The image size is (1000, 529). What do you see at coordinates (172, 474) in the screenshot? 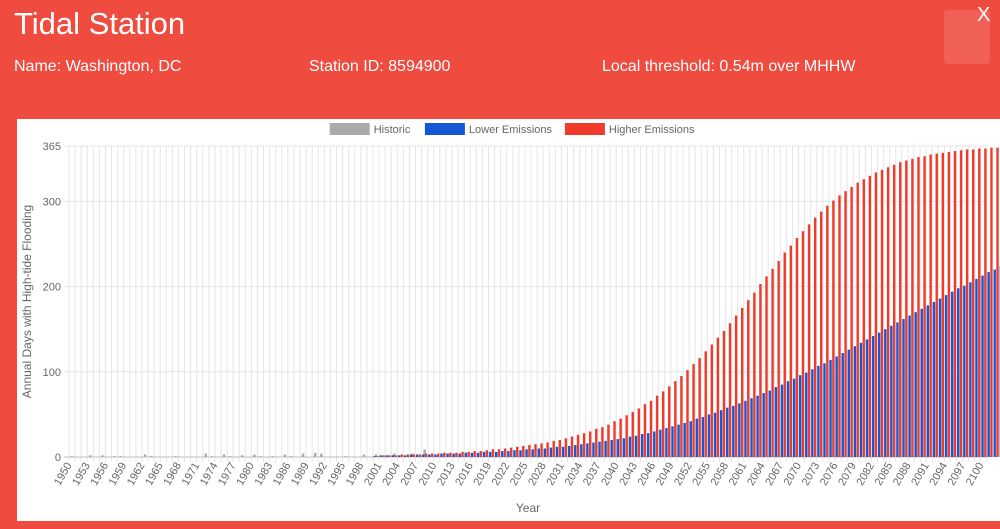
I see `x-tick-label: 1968` at bounding box center [172, 474].